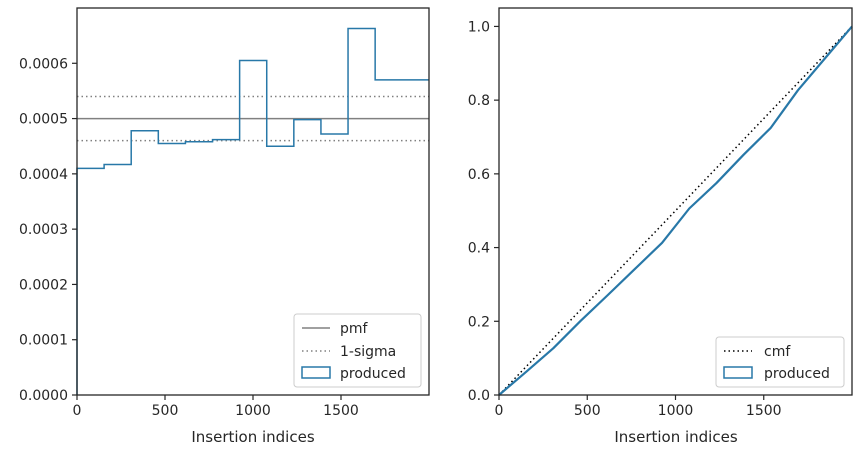 This screenshot has width=861, height=453. Describe the element at coordinates (316, 372) in the screenshot. I see `legend-produced-swatch` at that location.